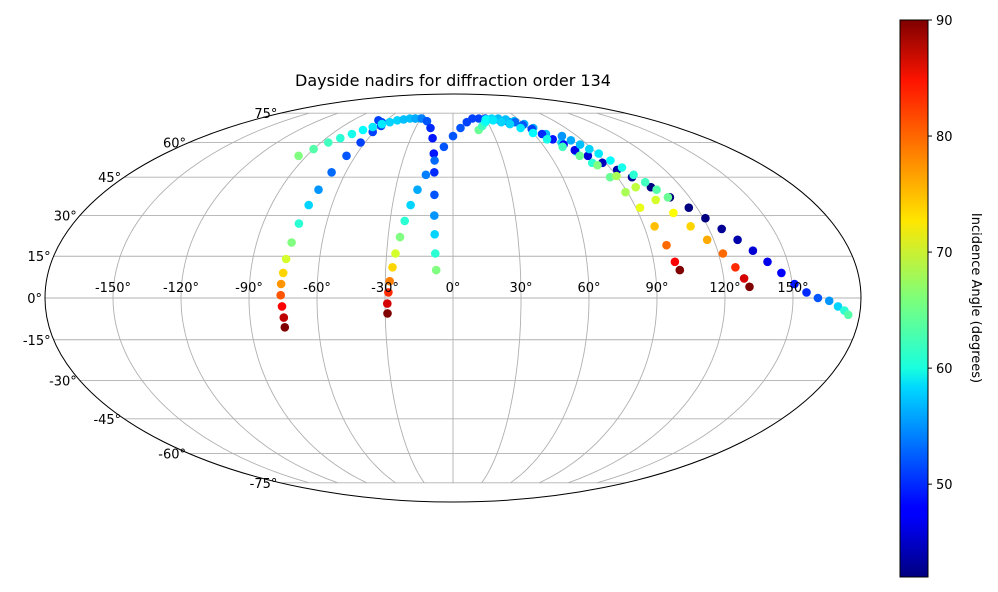  Describe the element at coordinates (113, 288) in the screenshot. I see `longitude-tick-label: -150°` at that location.